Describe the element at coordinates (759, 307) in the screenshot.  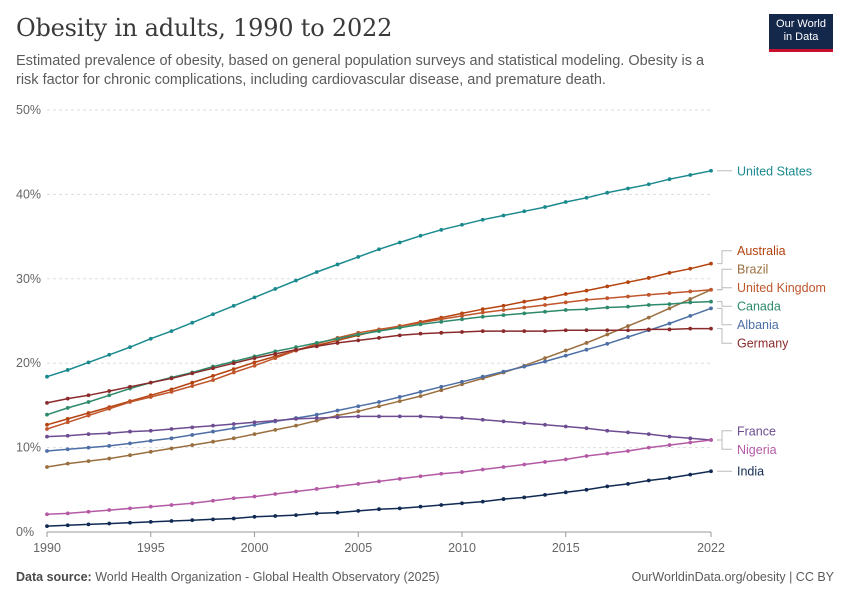
I see `series-label: Canada` at that location.